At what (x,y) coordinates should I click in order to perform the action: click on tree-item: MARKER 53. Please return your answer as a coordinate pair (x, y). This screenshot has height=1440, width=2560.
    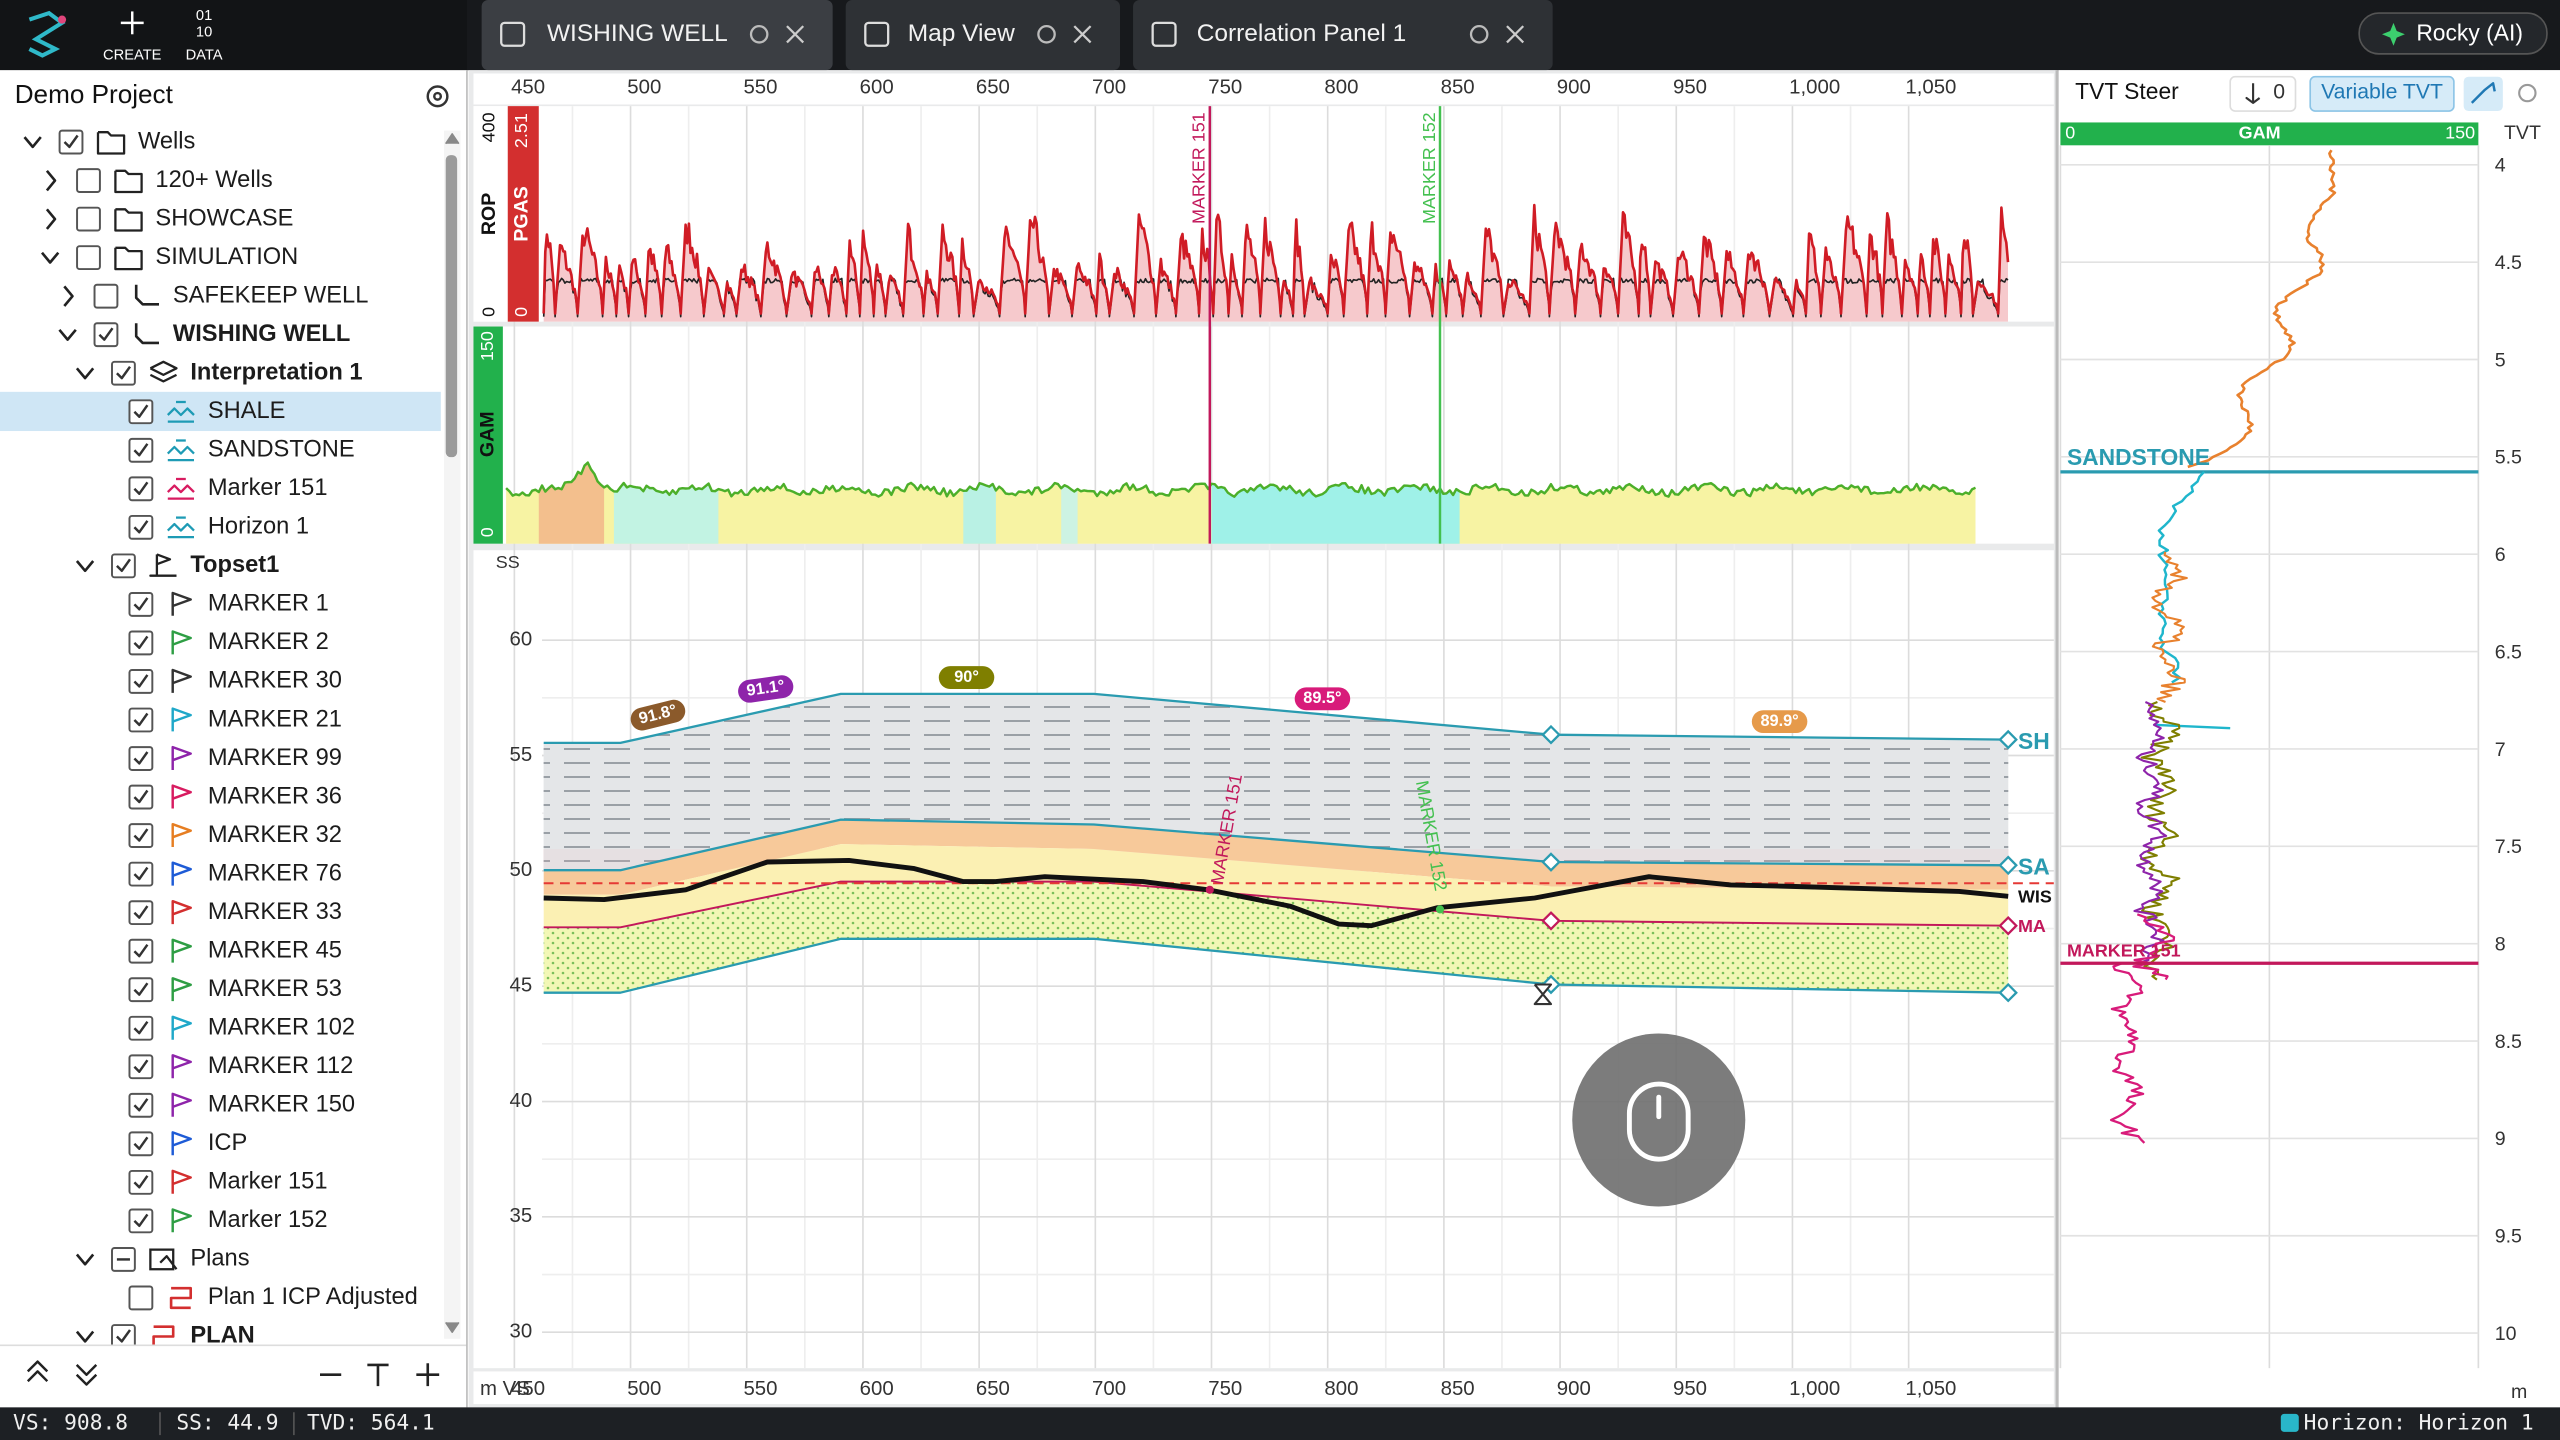
    Looking at the image, I should click on (275, 989).